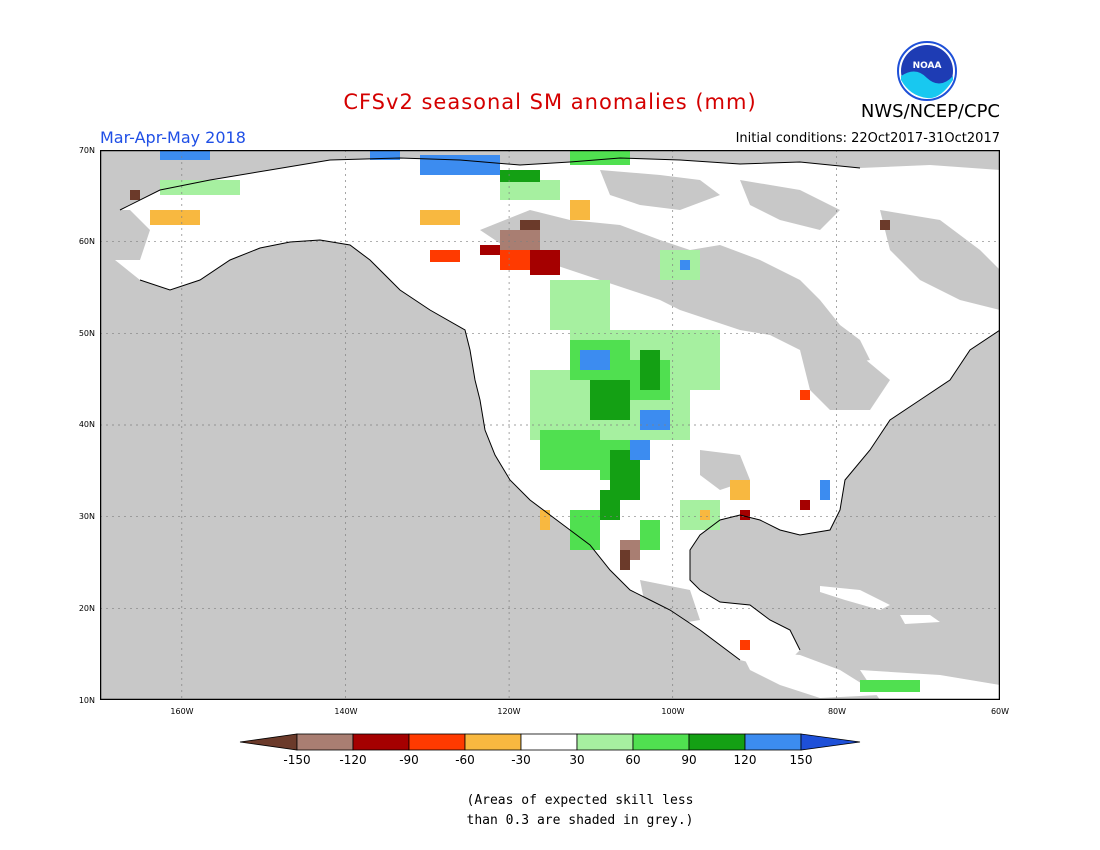  Describe the element at coordinates (837, 711) in the screenshot. I see `lon-label: 80W` at that location.